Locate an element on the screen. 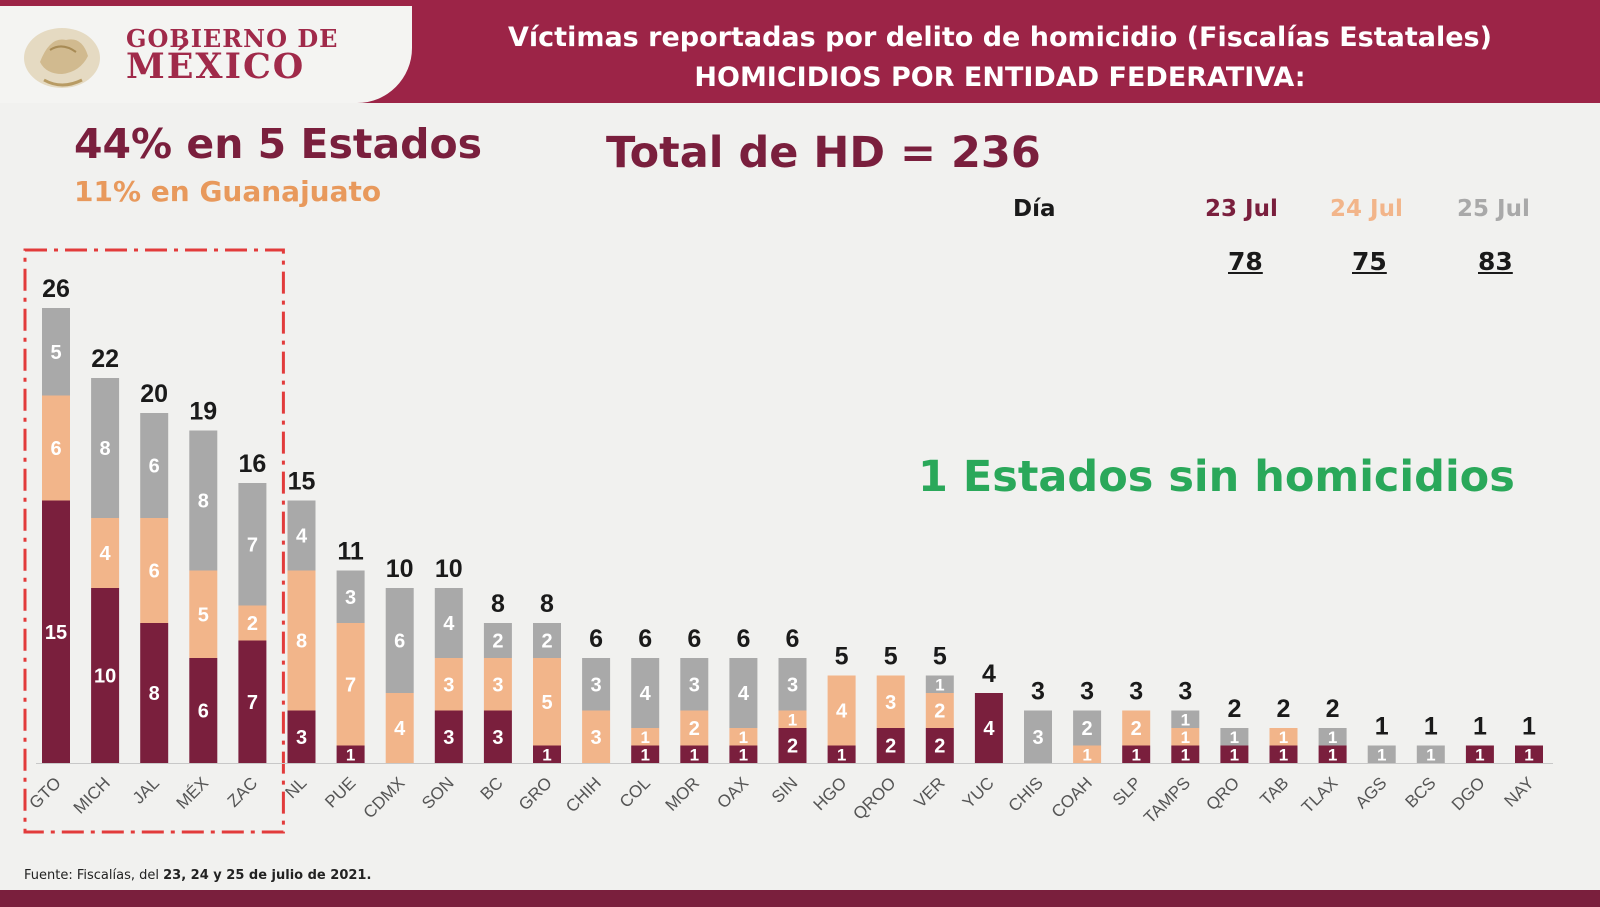 The image size is (1600, 907). bar-total-label: 10 is located at coordinates (400, 569).